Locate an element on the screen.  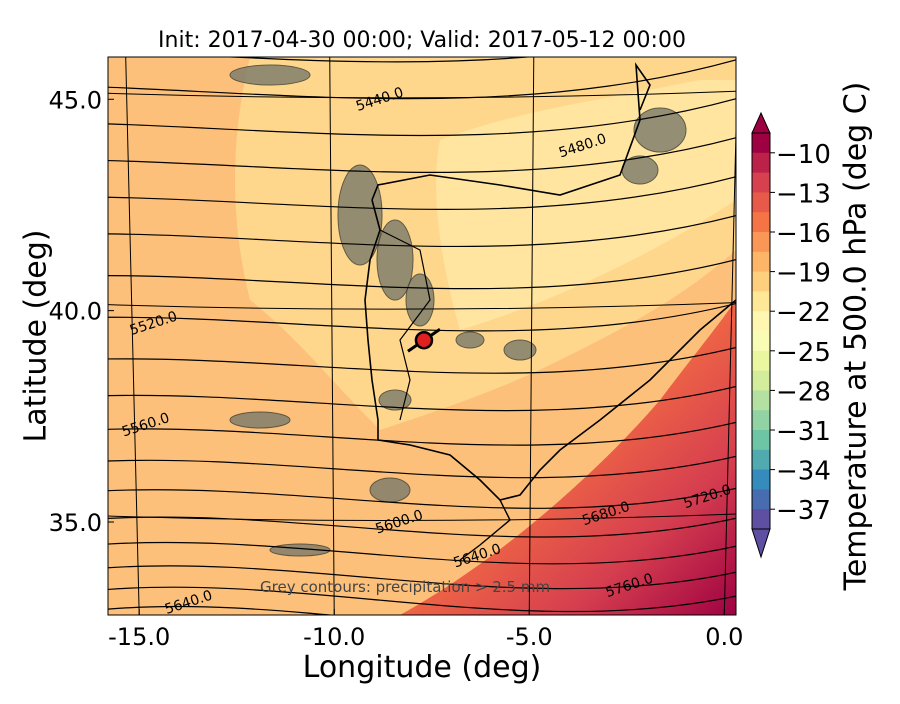
colorbar-tick-label: −34 is located at coordinates (803, 472).